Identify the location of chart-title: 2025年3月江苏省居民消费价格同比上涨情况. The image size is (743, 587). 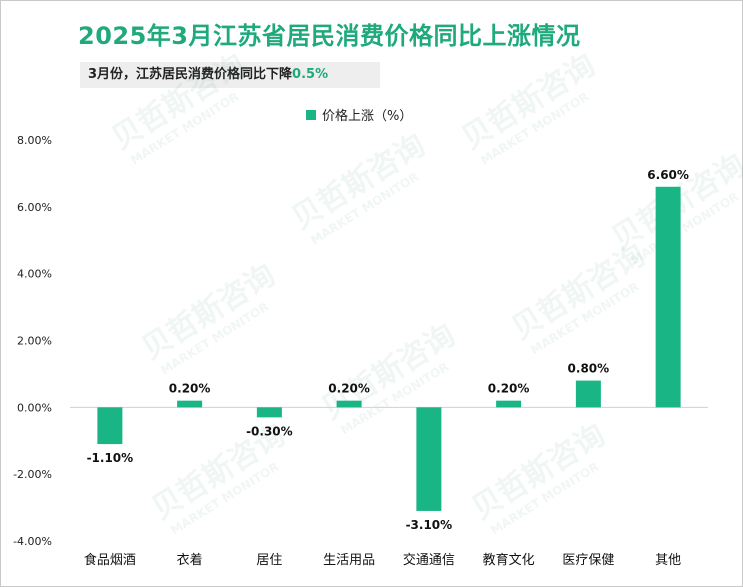
(329, 36).